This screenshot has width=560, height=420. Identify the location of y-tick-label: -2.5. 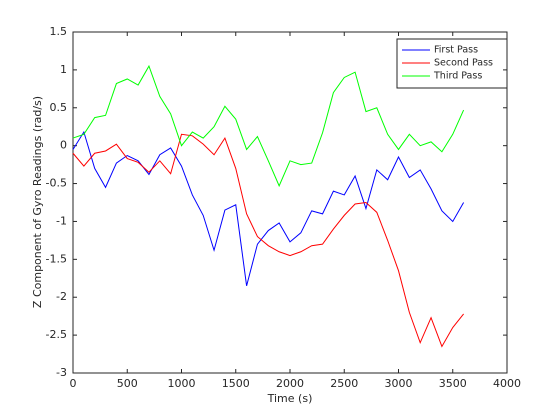
(56, 334).